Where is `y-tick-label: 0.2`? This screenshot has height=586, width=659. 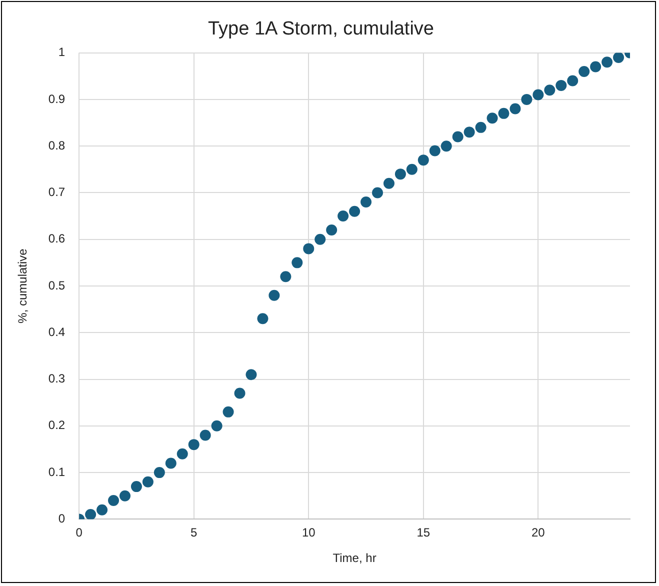 y-tick-label: 0.2 is located at coordinates (57, 425).